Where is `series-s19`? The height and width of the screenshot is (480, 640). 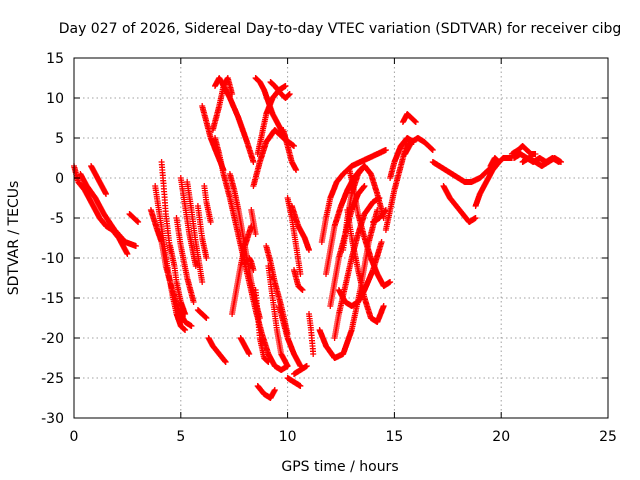
series-s19 is located at coordinates (217, 350).